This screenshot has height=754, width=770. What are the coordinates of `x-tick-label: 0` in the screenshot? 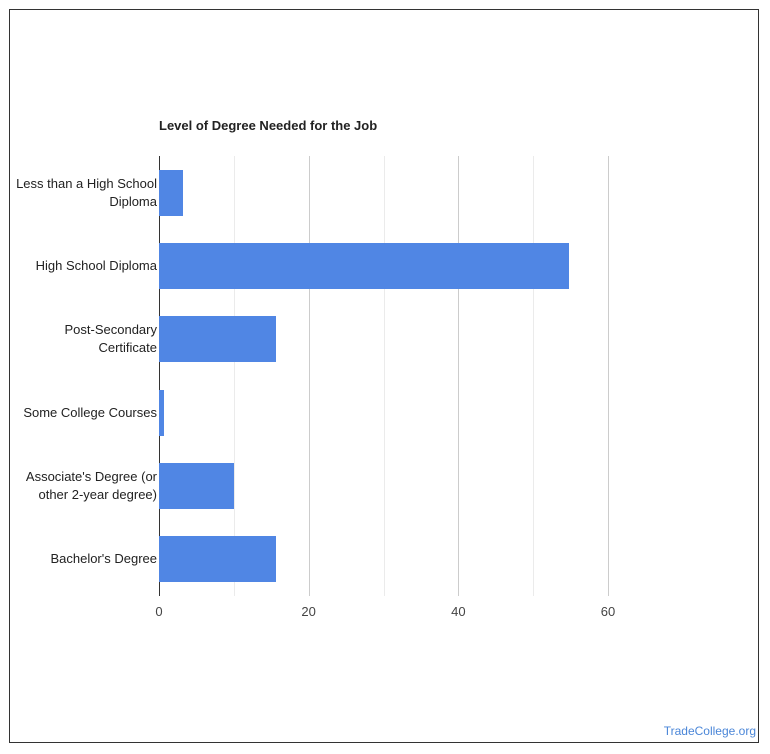 It's located at (159, 611).